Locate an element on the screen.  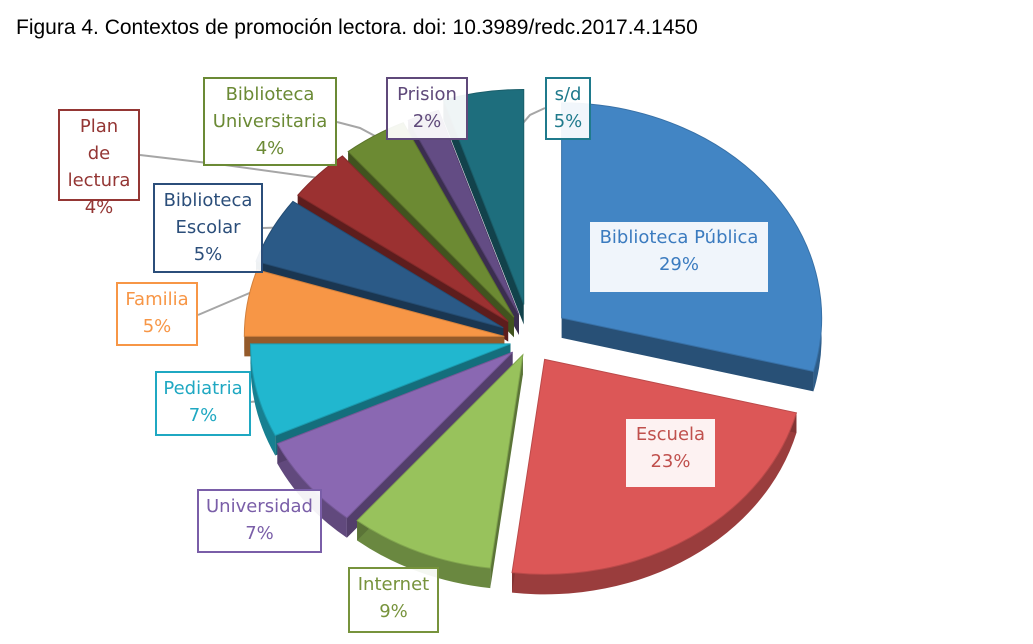
data-label-biblioteca-escolar: Biblioteca Escolar 5% is located at coordinates (208, 228).